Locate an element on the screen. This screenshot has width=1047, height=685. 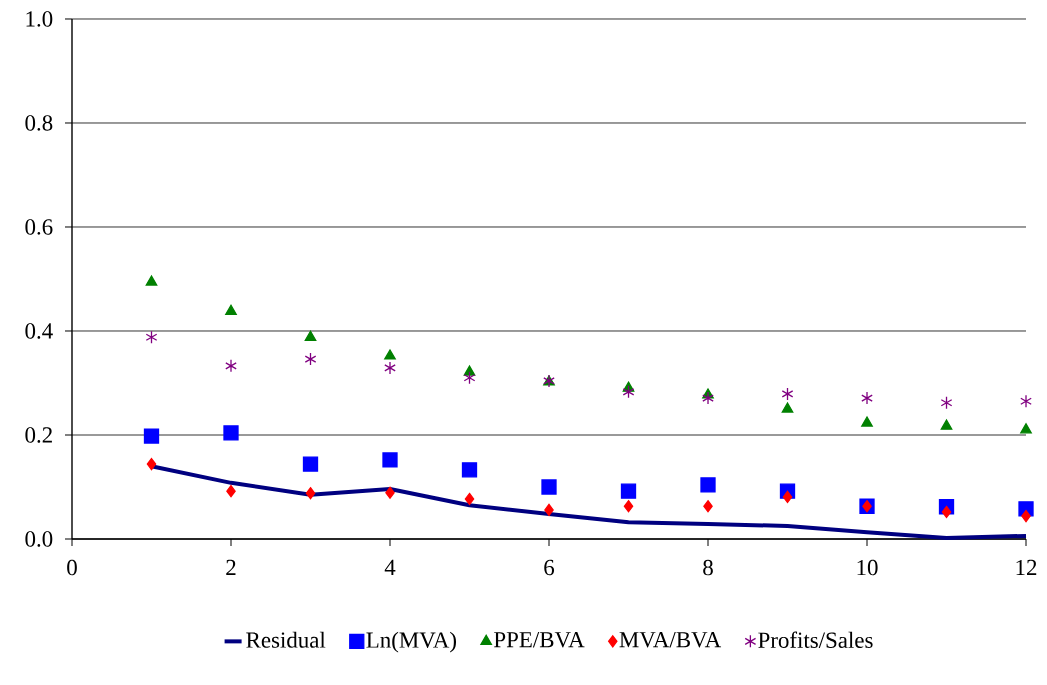
x-tick-label: 4 is located at coordinates (390, 567).